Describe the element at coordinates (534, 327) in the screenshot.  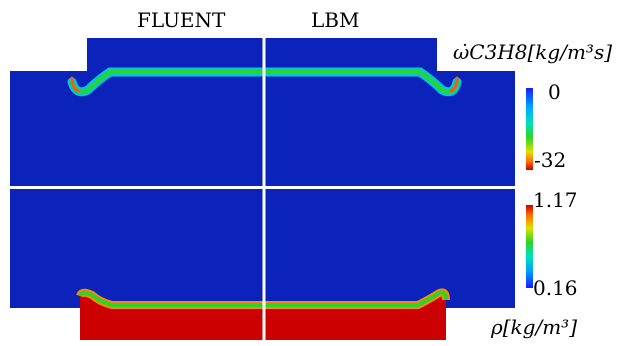
I see `bottom-colorbar-title: ρ[kg/m³]` at that location.